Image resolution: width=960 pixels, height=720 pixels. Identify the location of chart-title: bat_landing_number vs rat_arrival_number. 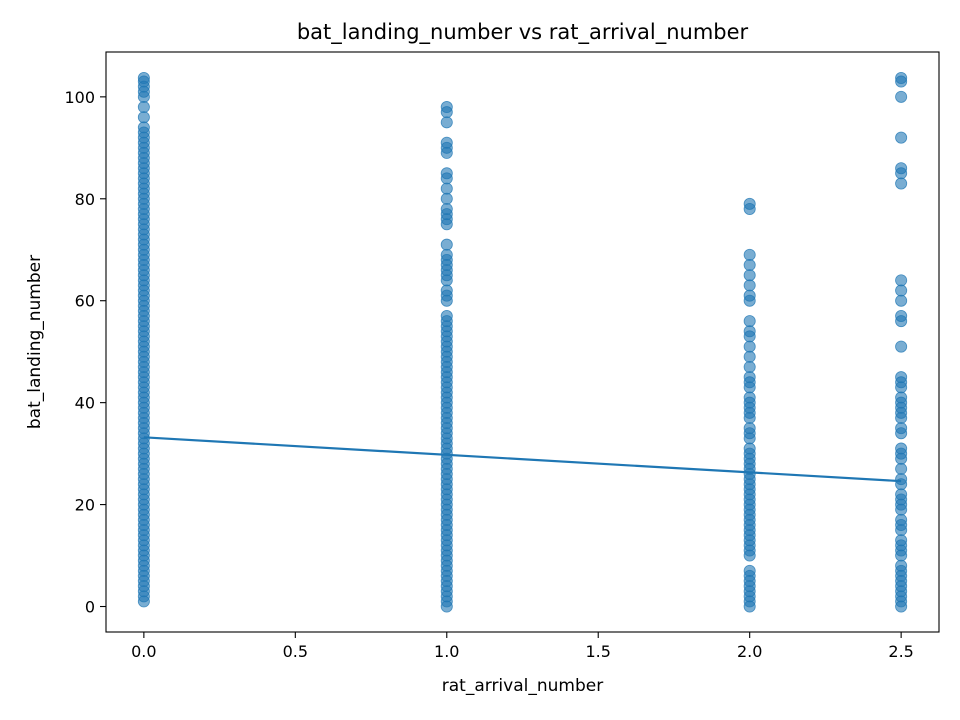
(523, 32).